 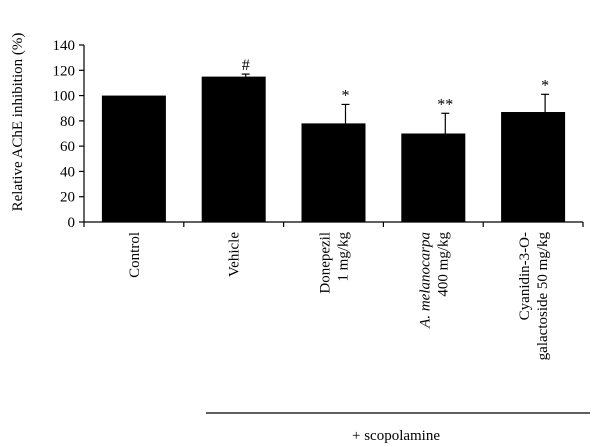 What do you see at coordinates (67, 198) in the screenshot?
I see `y-tick-label: 20` at bounding box center [67, 198].